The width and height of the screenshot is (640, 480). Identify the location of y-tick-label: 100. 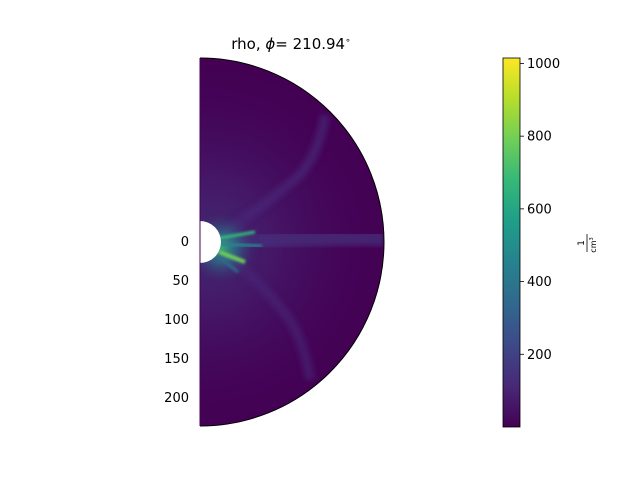
(176, 320).